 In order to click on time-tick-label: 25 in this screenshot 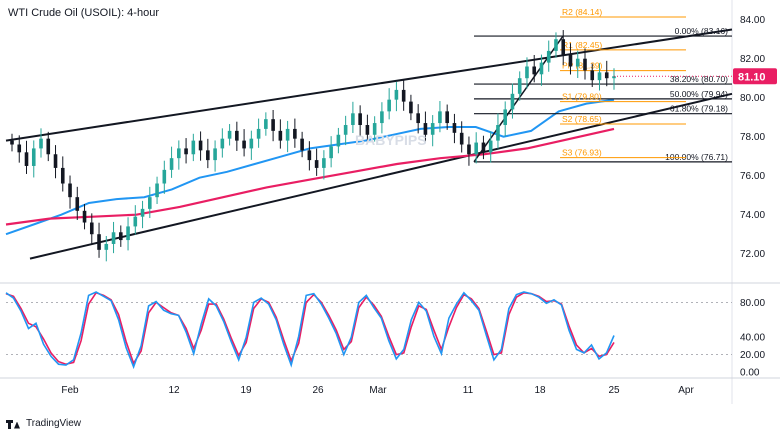, I will do `click(614, 390)`.